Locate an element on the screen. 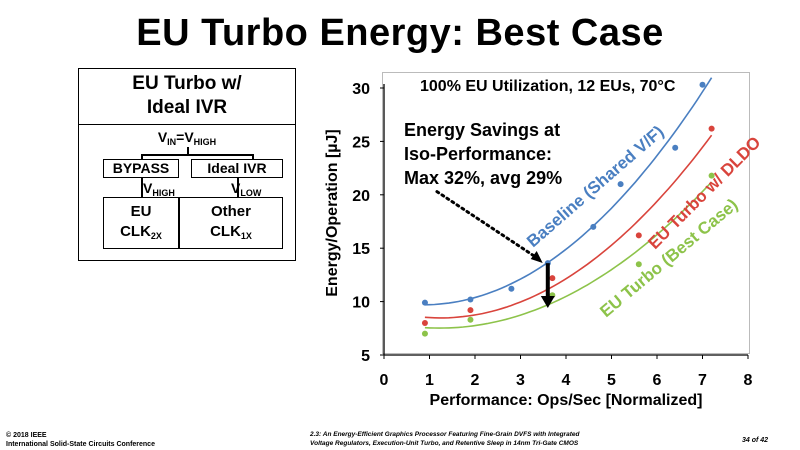 Image resolution: width=800 pixels, height=450 pixels. x-tick-label: 4 is located at coordinates (566, 380).